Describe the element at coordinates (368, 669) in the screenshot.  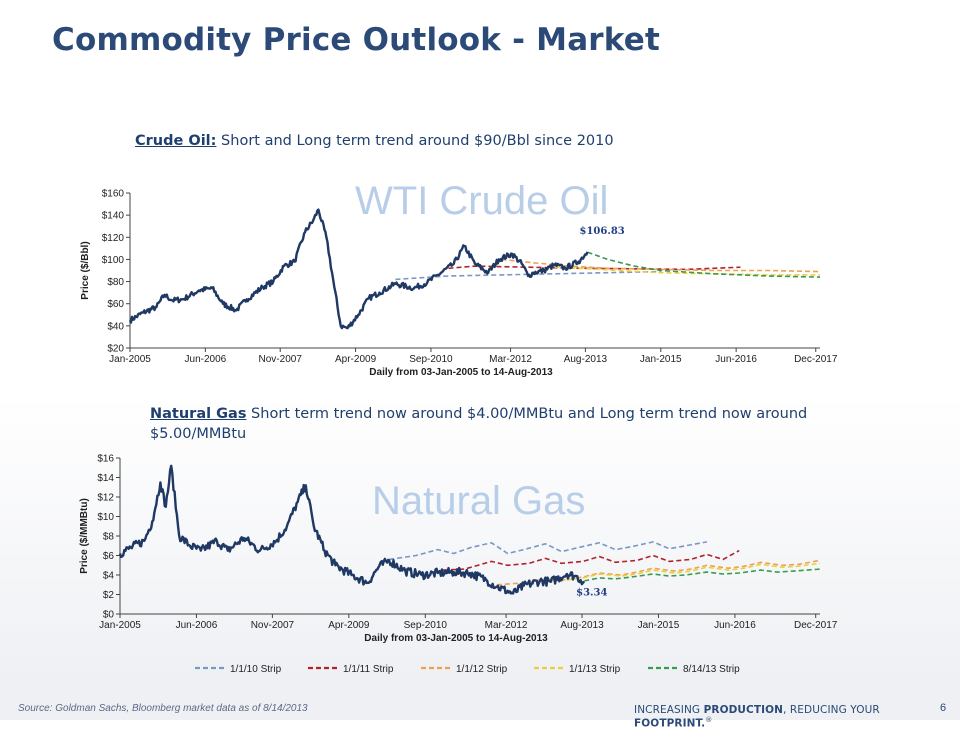
I see `legend-label: 1/1/11 Strip` at that location.